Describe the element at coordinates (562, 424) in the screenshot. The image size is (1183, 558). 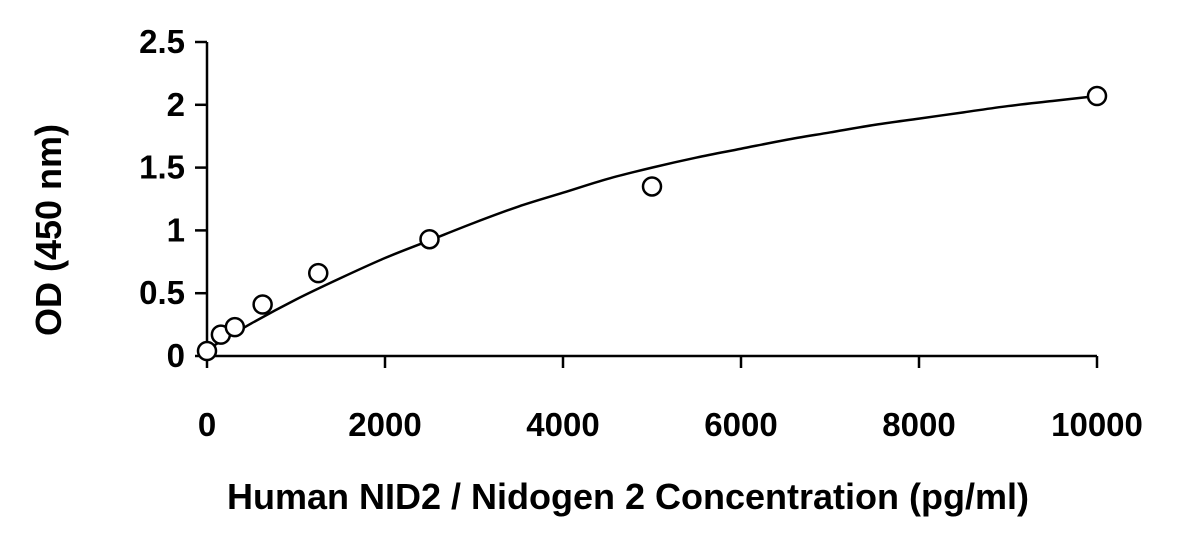
I see `x-tick-label: 4000` at that location.